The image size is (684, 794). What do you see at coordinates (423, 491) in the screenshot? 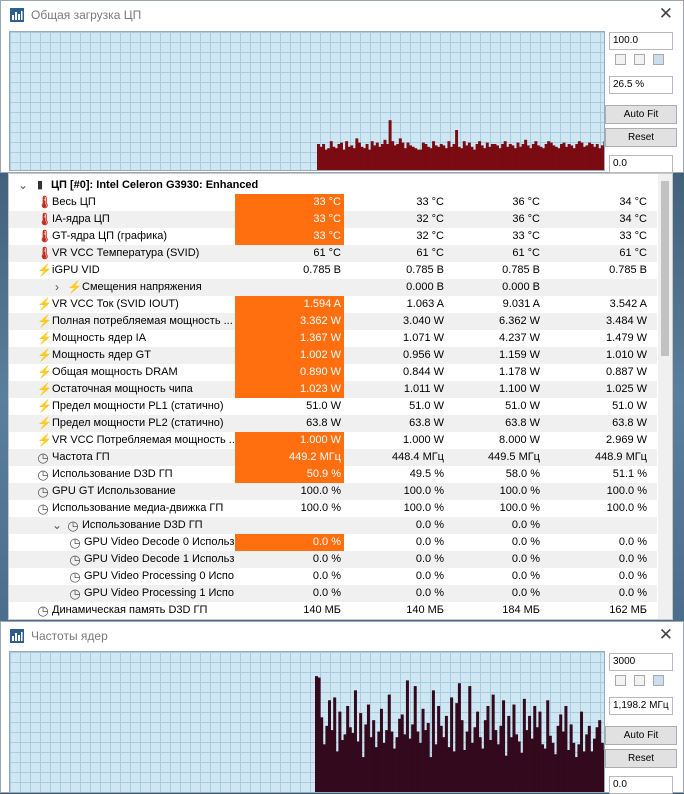
I see `sensor-value-minimum: 100.0 %` at bounding box center [423, 491].